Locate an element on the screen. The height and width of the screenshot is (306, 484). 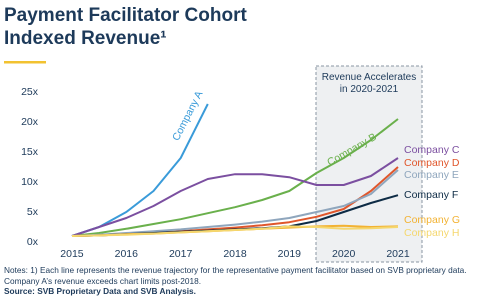
series-label: Company H is located at coordinates (431, 233).